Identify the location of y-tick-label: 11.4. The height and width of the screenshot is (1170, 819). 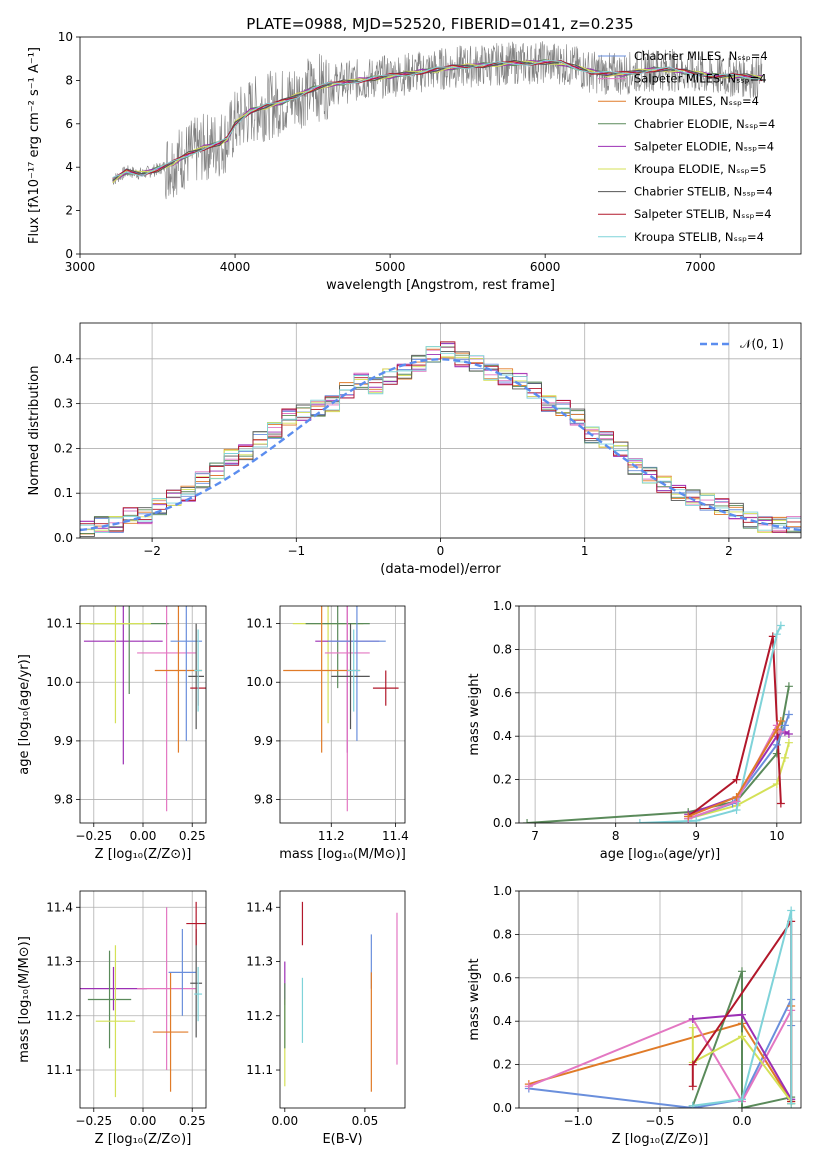
(59, 907).